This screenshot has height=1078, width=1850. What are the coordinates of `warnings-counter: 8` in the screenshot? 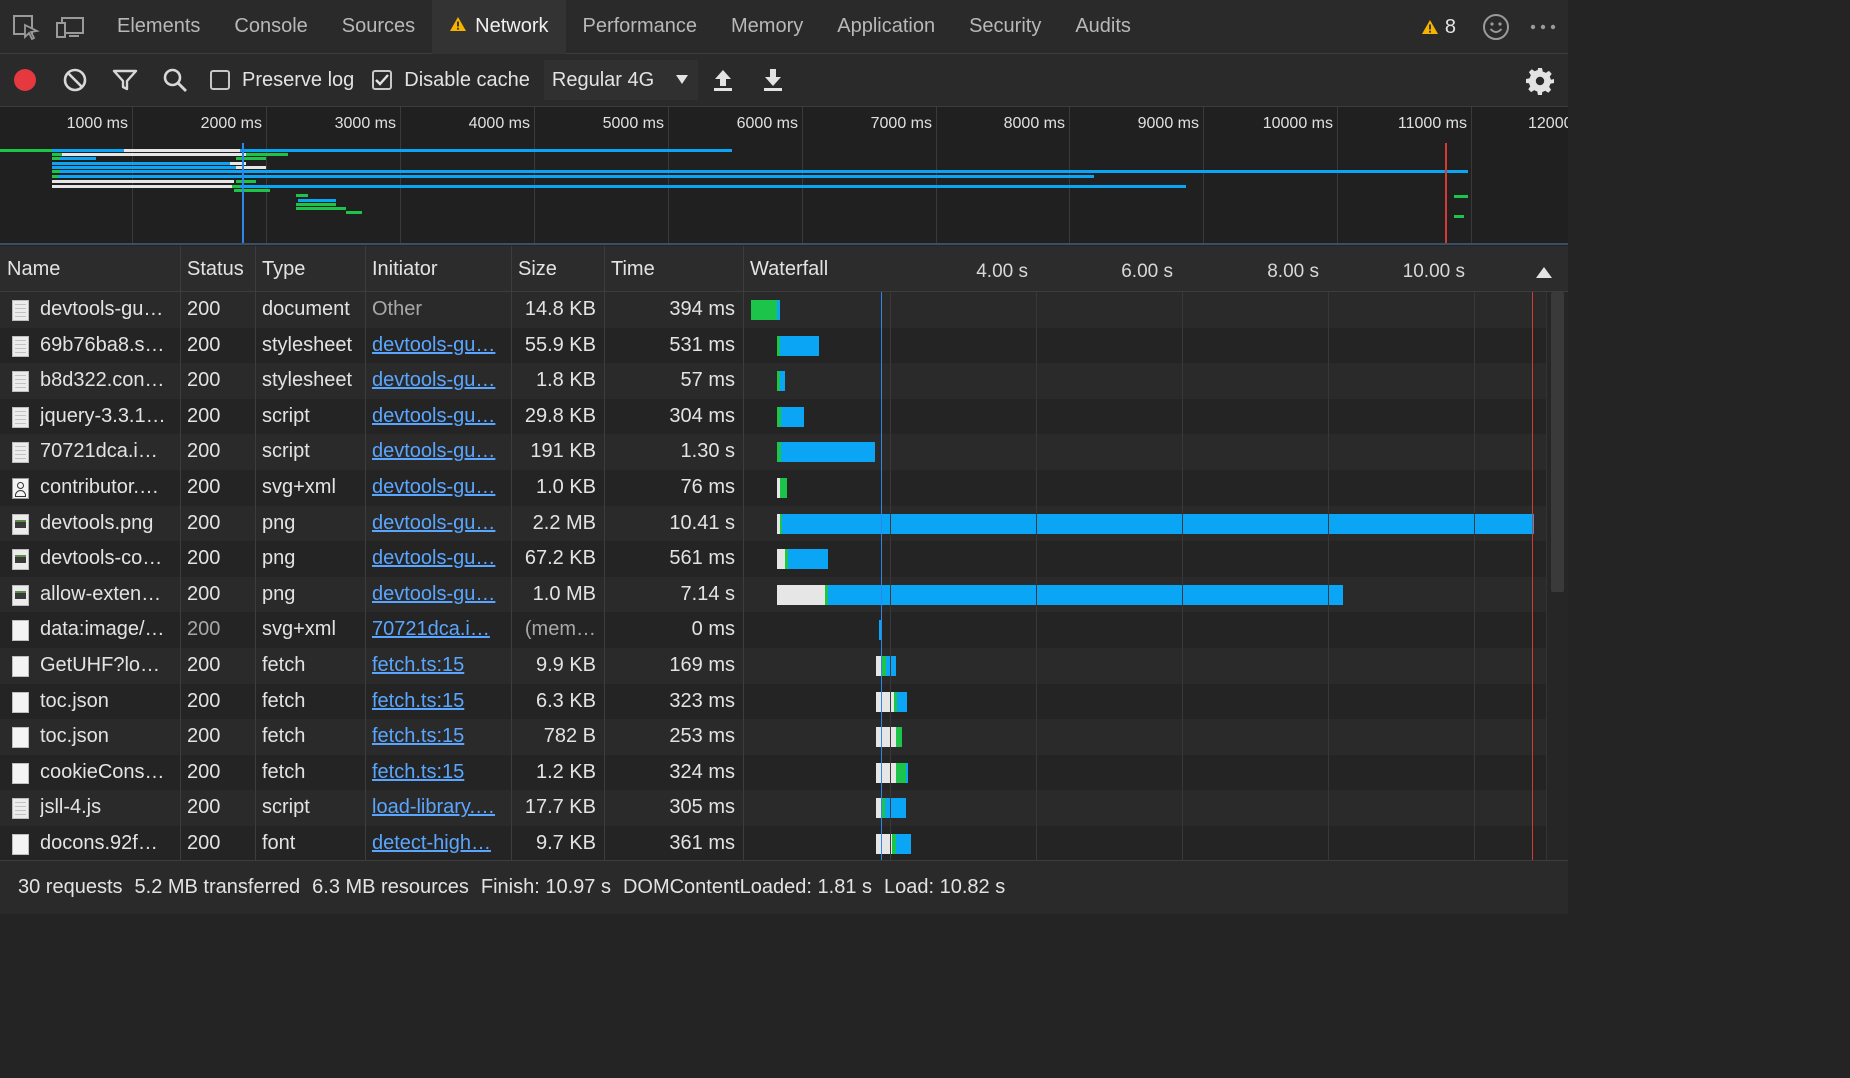 It's located at (1438, 27).